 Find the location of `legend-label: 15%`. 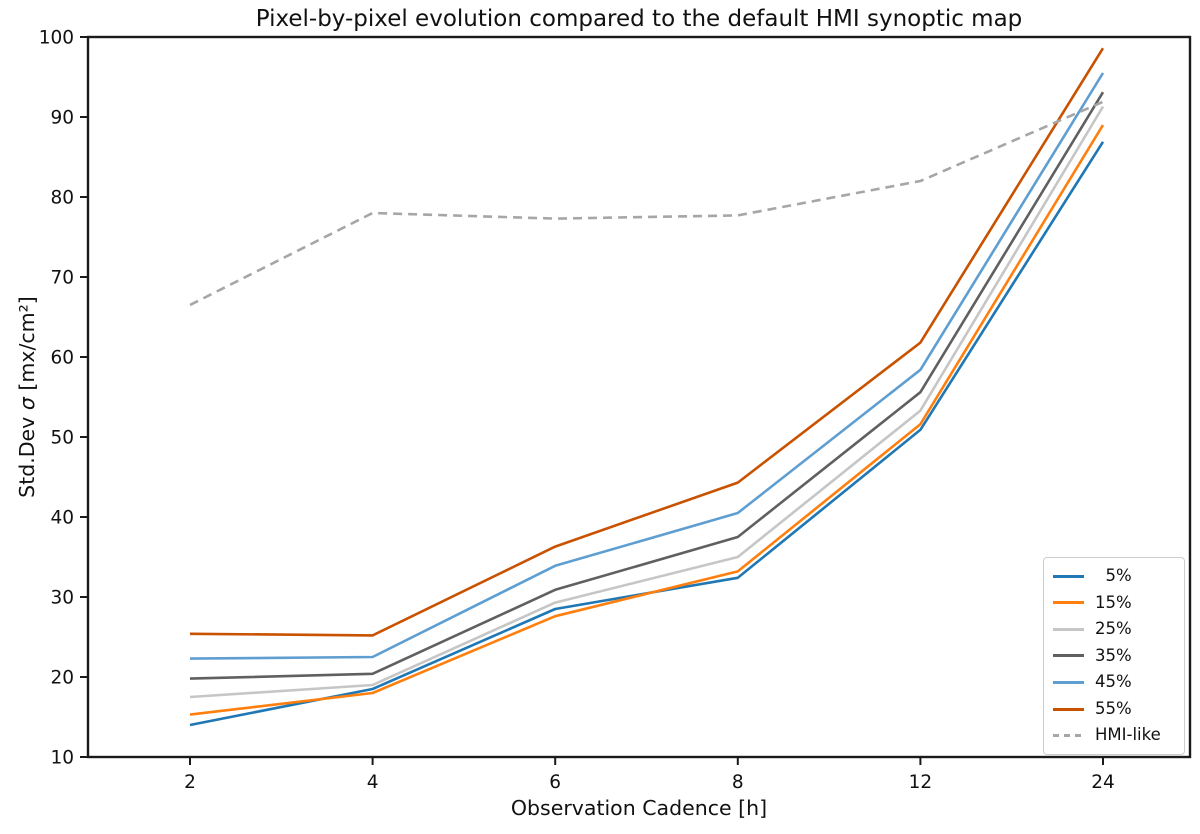

legend-label: 15% is located at coordinates (1113, 602).